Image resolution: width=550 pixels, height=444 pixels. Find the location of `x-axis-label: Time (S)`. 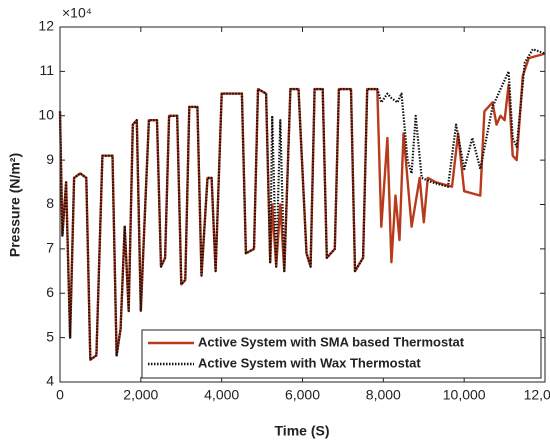

x-axis-label: Time (S) is located at coordinates (302, 431).